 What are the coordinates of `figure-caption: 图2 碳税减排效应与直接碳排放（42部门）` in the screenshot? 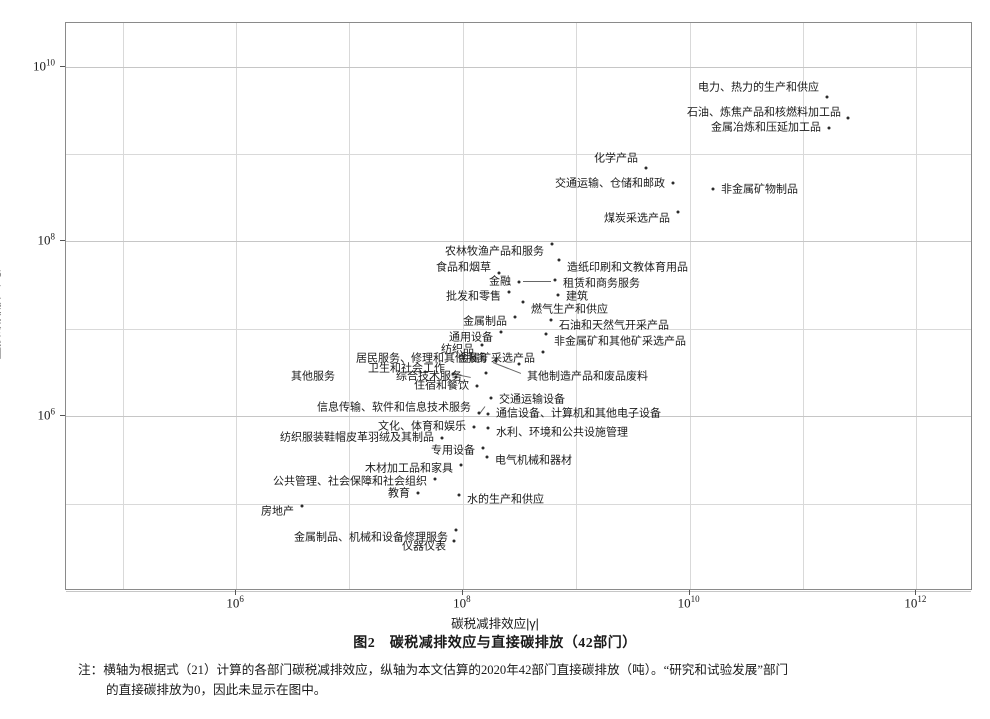 It's located at (495, 643).